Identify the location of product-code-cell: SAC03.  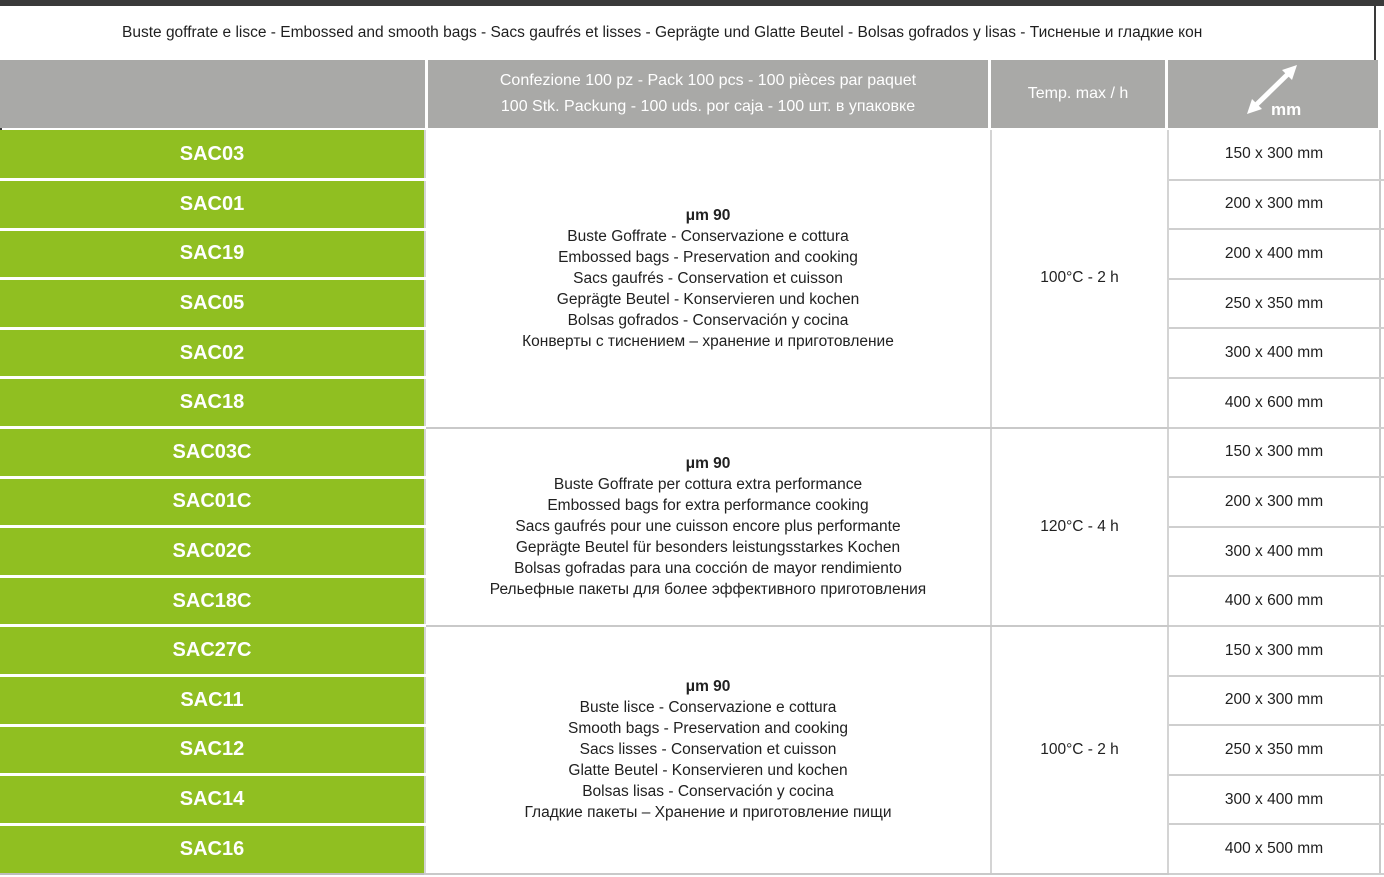
(213, 156).